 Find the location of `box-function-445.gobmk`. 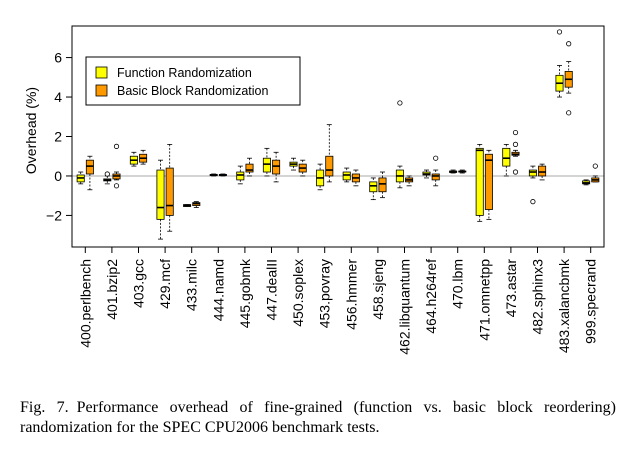

box-function-445.gobmk is located at coordinates (240, 175).